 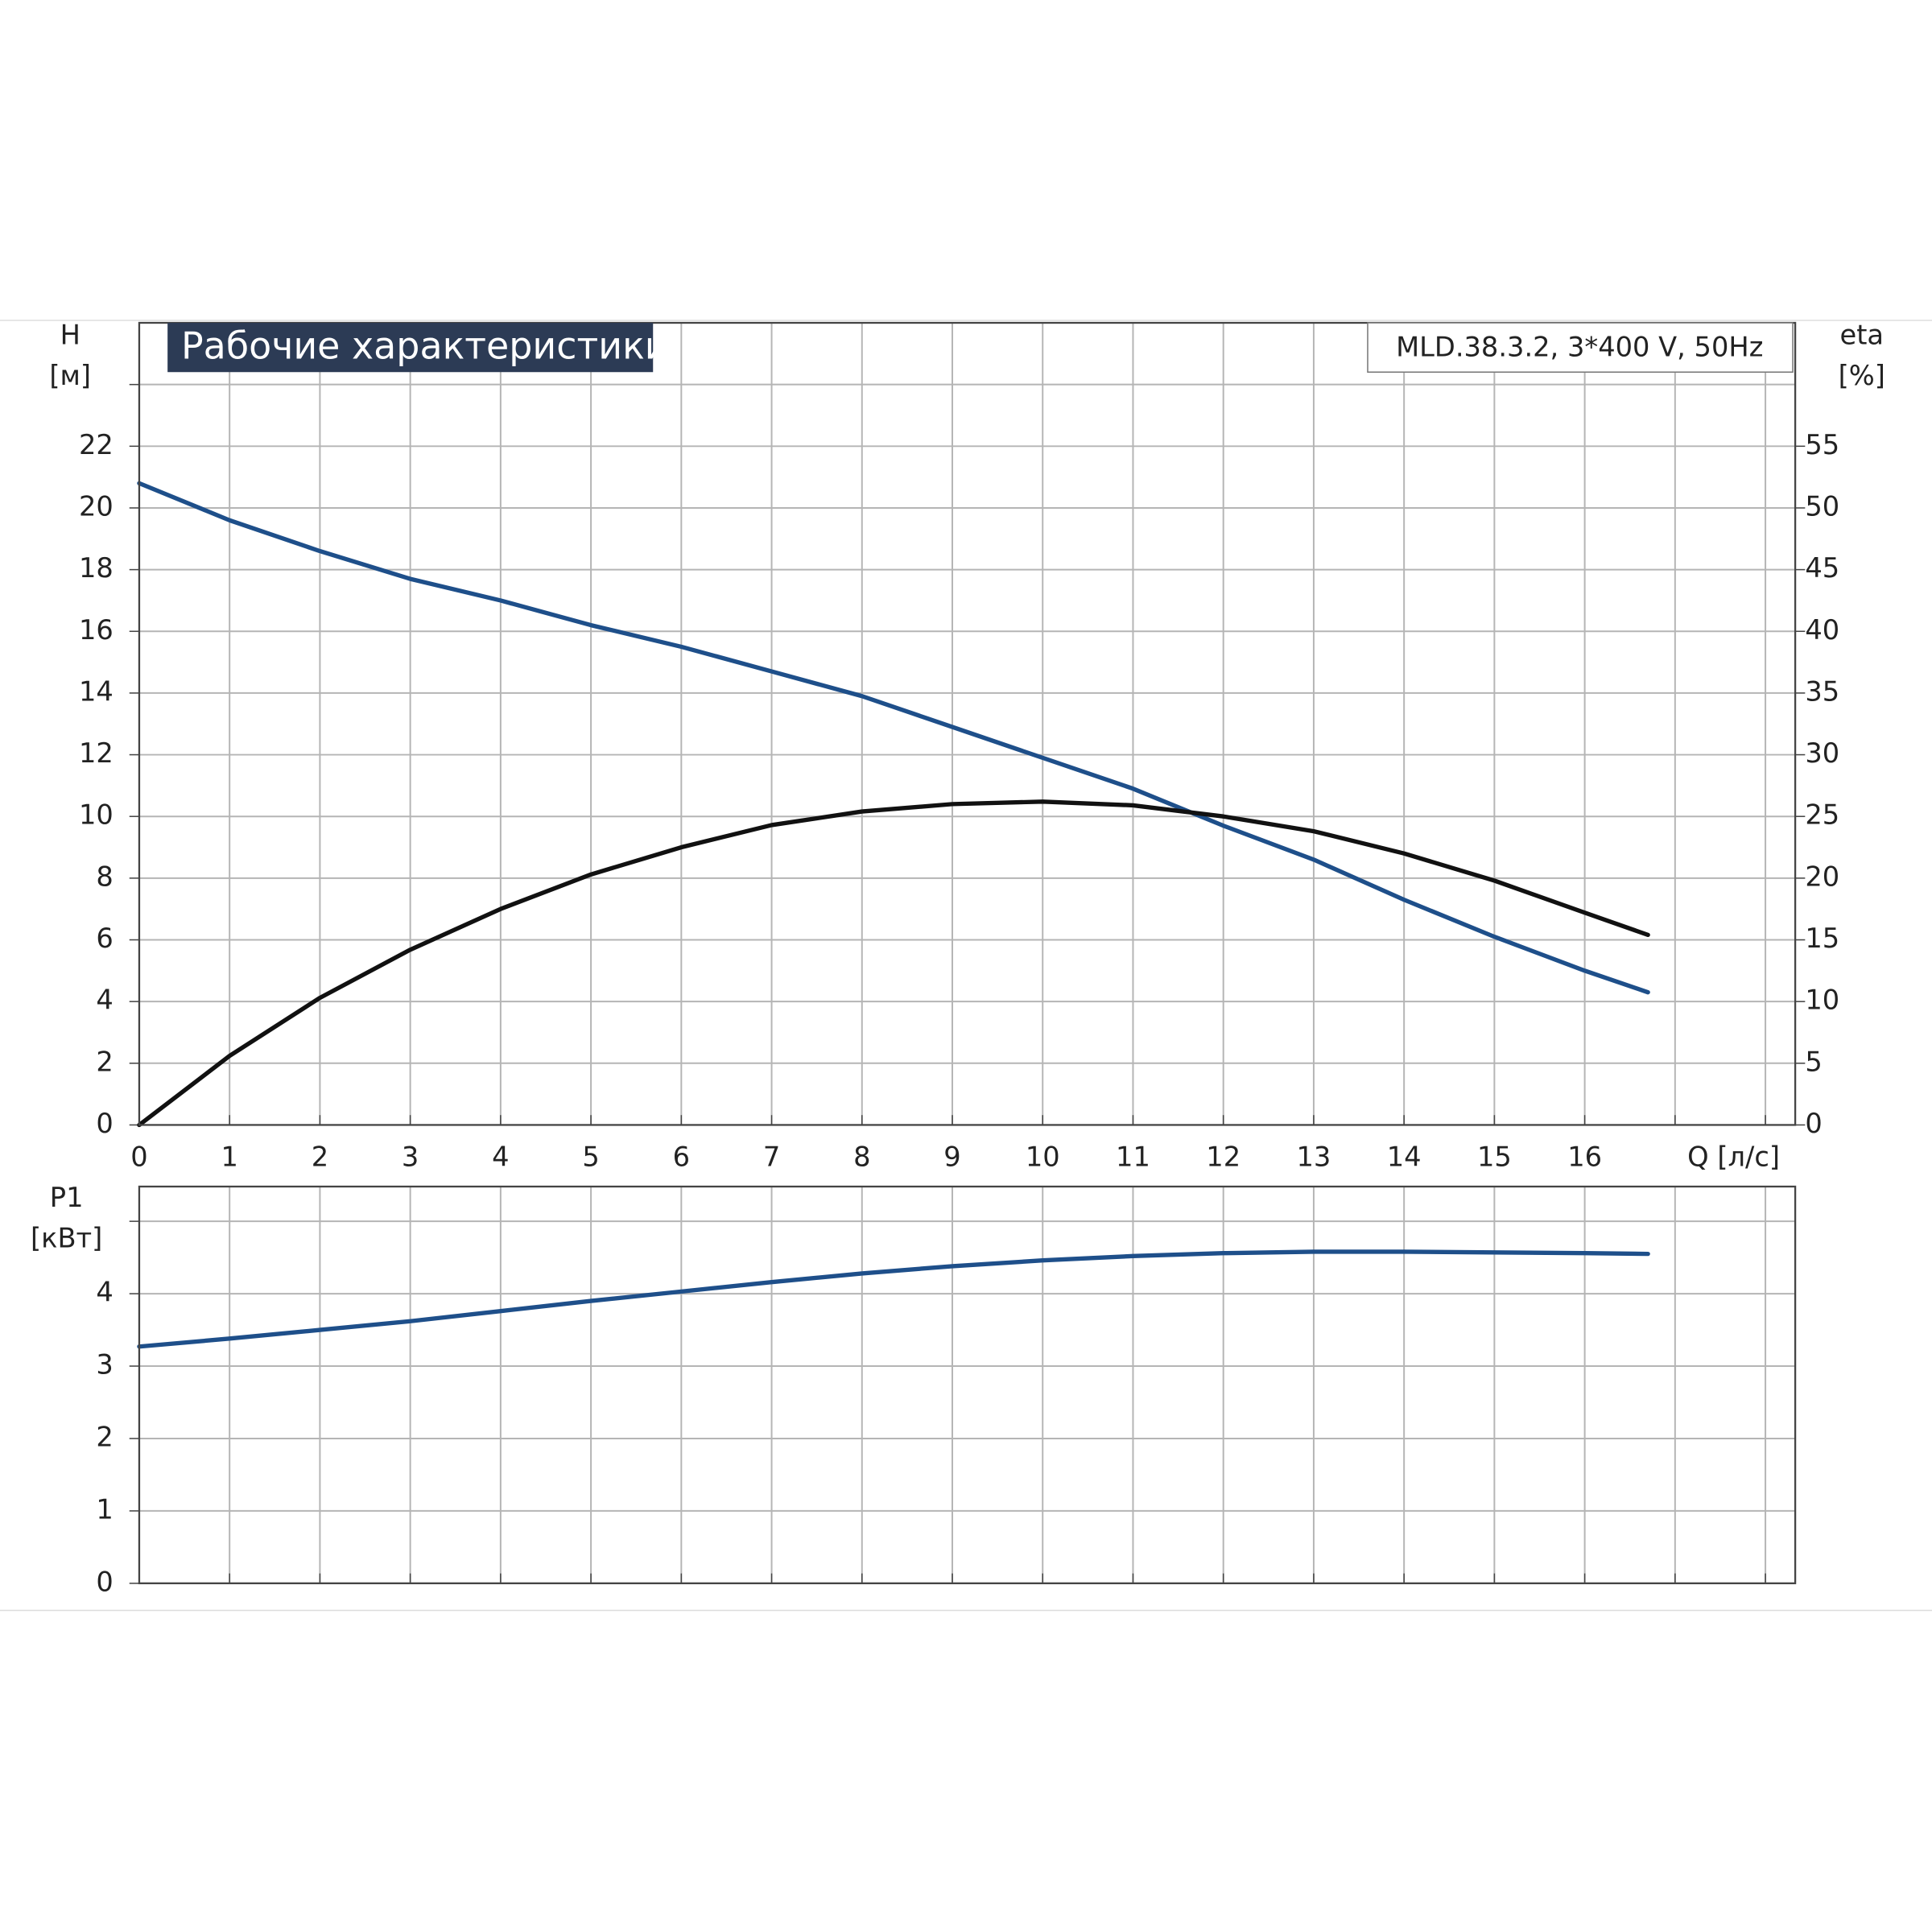 I want to click on x-tick-label: 15, so click(x=1494, y=1156).